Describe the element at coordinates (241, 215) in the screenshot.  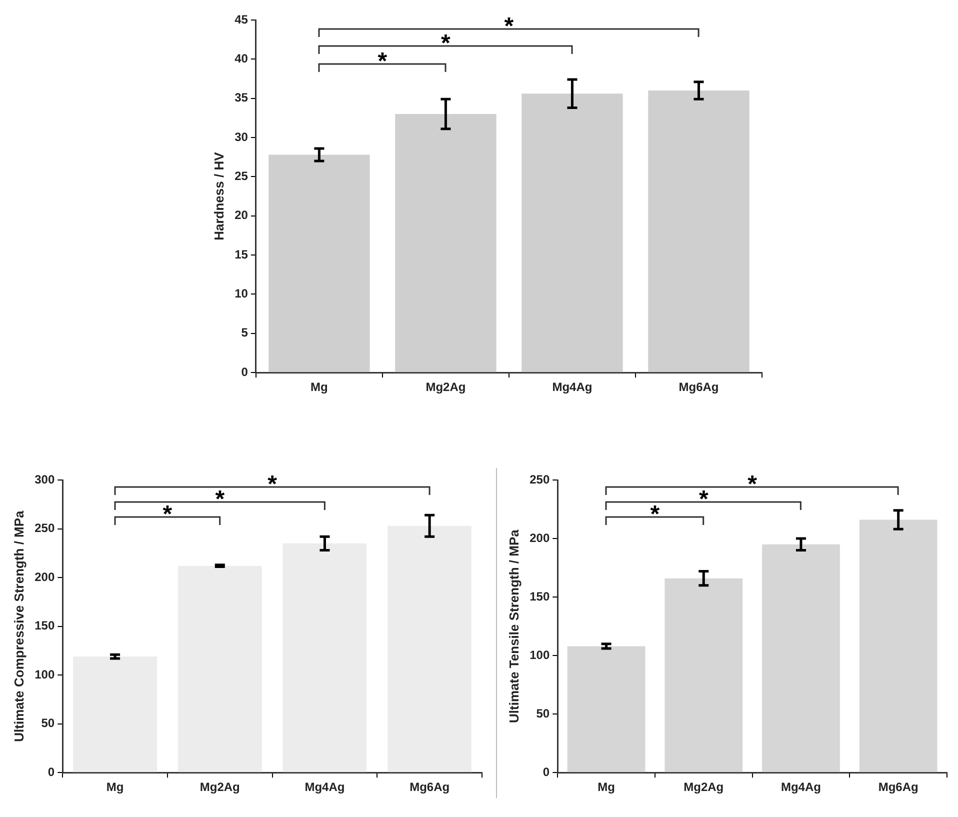
I see `y-tick-label: 20` at that location.